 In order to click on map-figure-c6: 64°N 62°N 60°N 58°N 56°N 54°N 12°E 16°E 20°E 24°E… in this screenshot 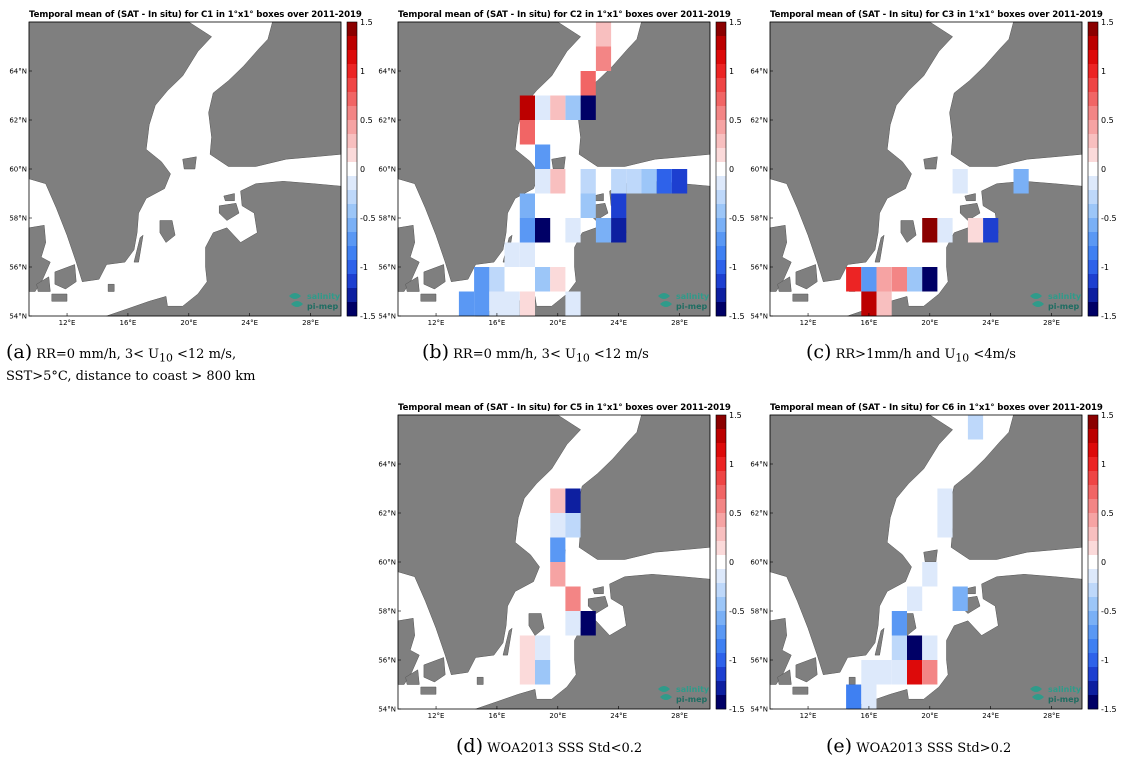, I will do `click(933, 565)`.